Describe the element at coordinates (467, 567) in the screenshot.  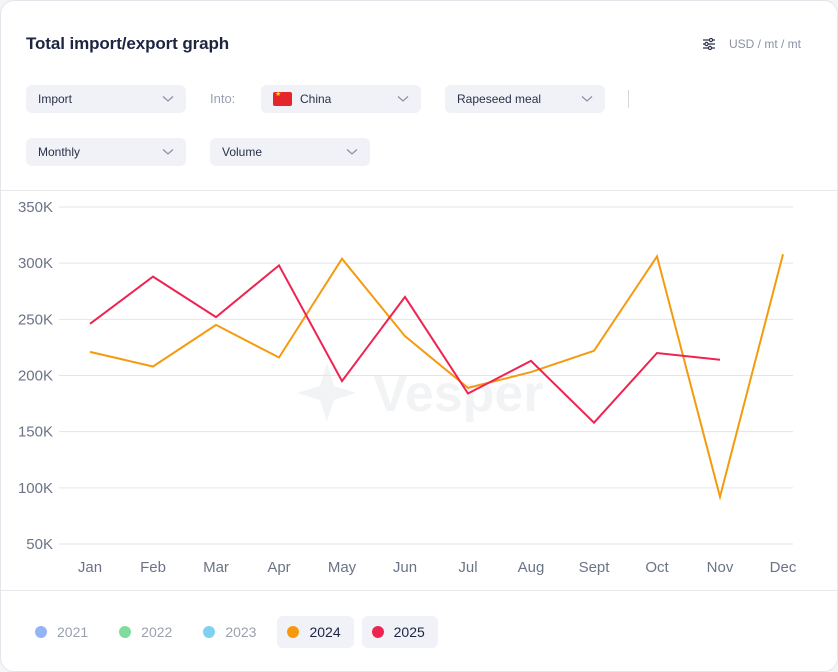
I see `x-tick-label: Jul` at that location.